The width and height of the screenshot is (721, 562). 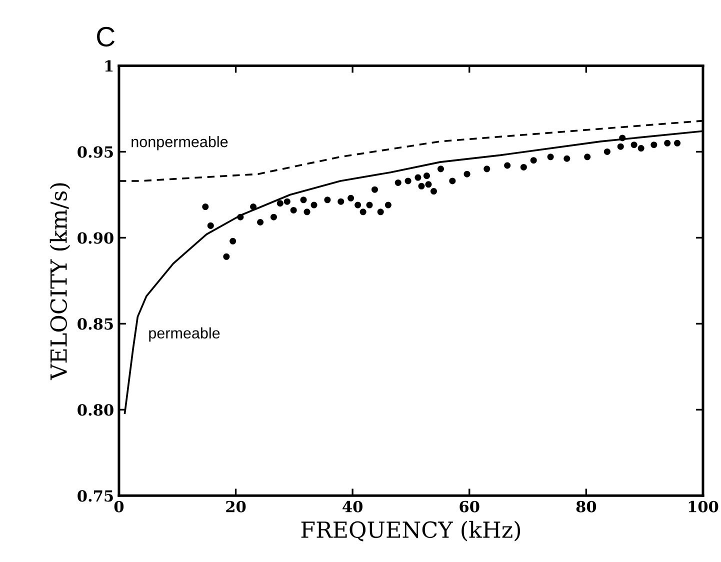 I want to click on x-tick-label: 100, so click(x=703, y=506).